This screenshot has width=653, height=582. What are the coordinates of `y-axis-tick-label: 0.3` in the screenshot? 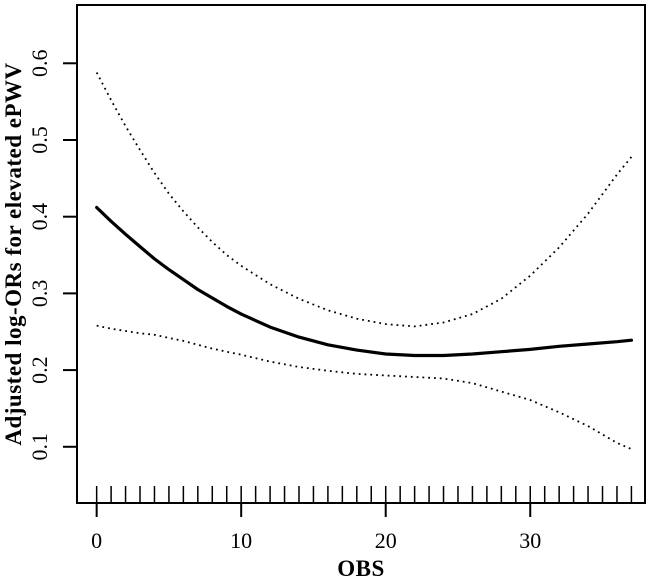 It's located at (39, 294).